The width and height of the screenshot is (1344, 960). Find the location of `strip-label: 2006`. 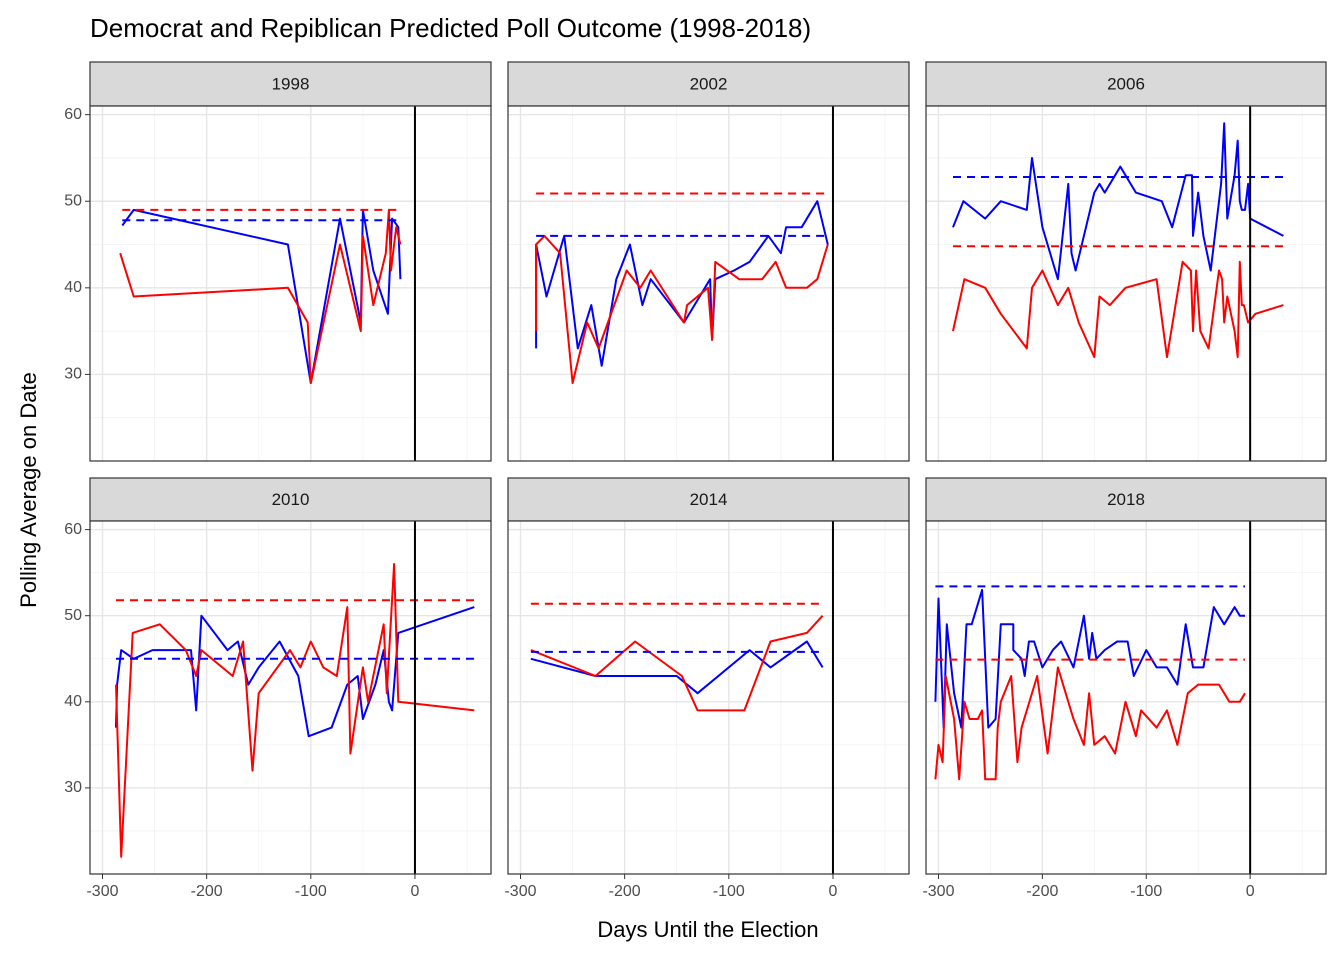

strip-label: 2006 is located at coordinates (1126, 83).